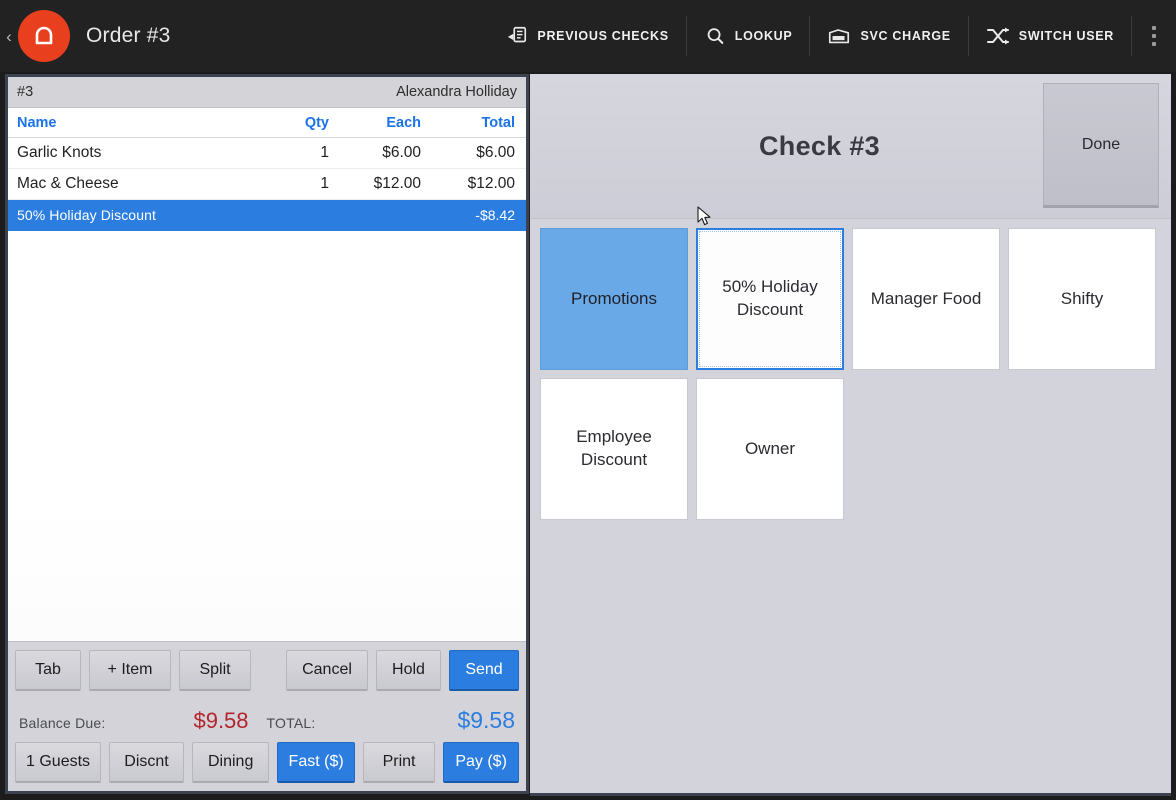 The width and height of the screenshot is (1176, 800). What do you see at coordinates (408, 670) in the screenshot?
I see `hold-button: Hold` at bounding box center [408, 670].